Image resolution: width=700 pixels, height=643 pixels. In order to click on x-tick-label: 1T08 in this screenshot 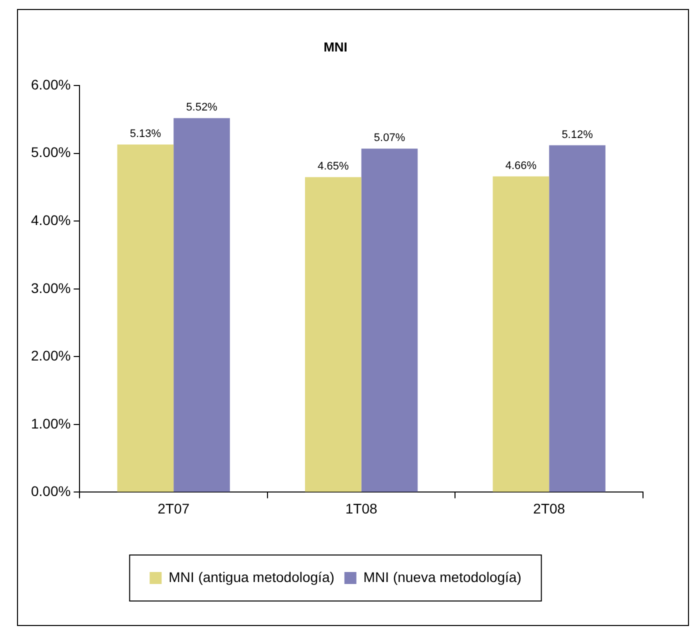, I will do `click(361, 508)`.